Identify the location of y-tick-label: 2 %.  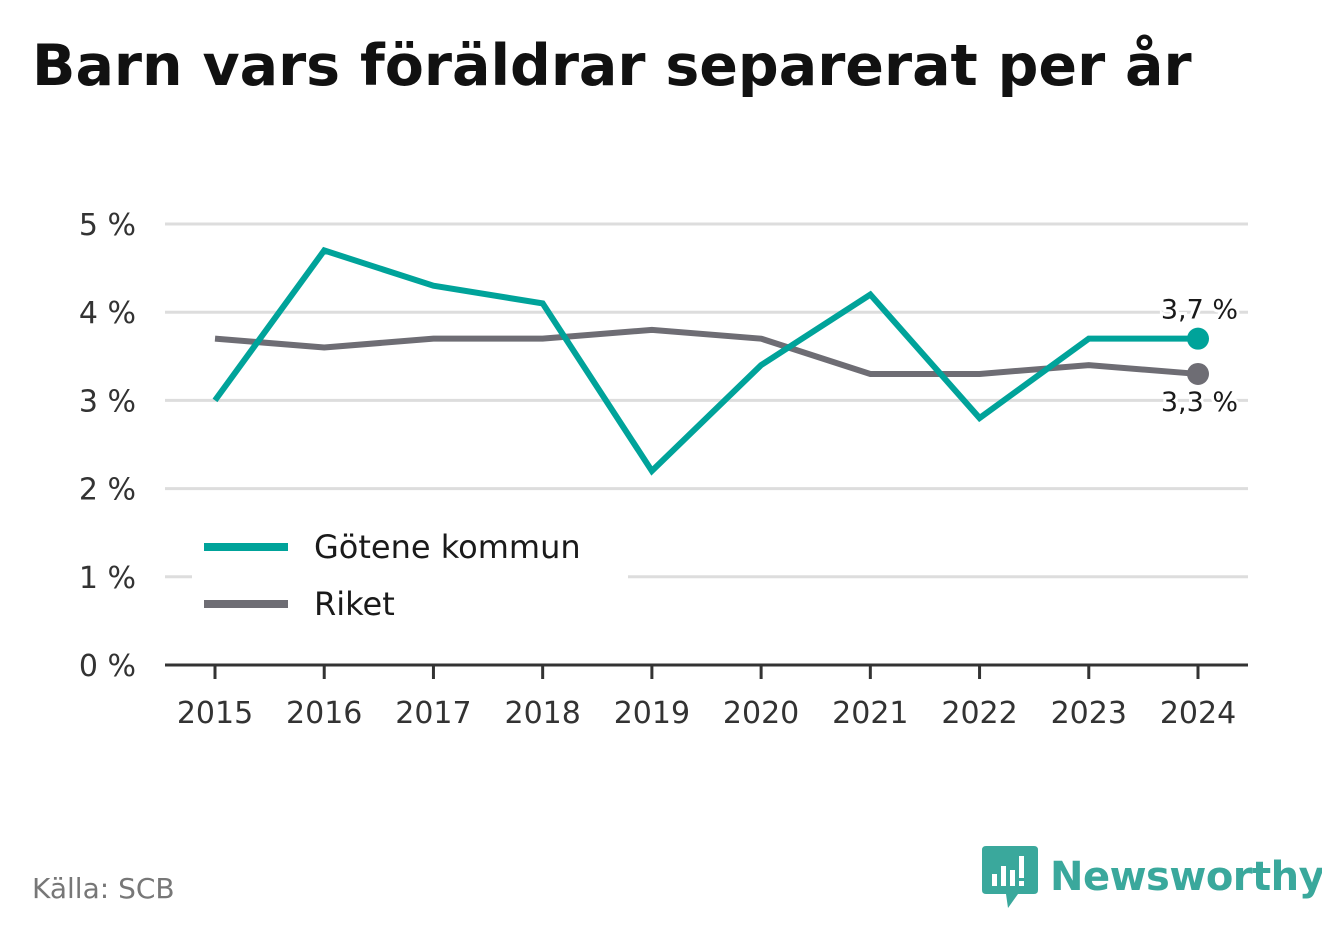
(107, 490).